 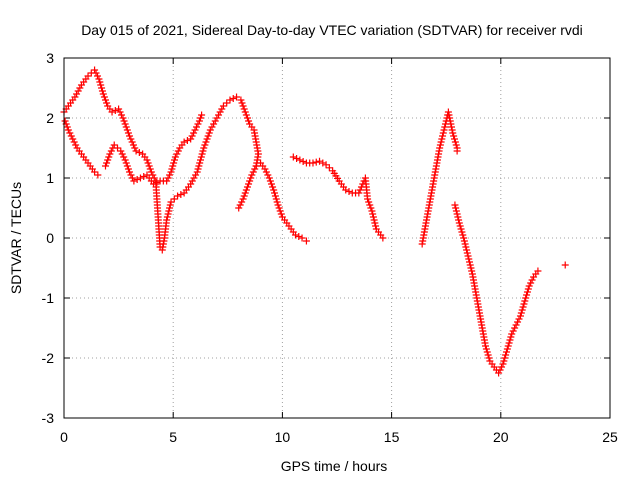 I want to click on x-tick-label: 15, so click(x=392, y=437).